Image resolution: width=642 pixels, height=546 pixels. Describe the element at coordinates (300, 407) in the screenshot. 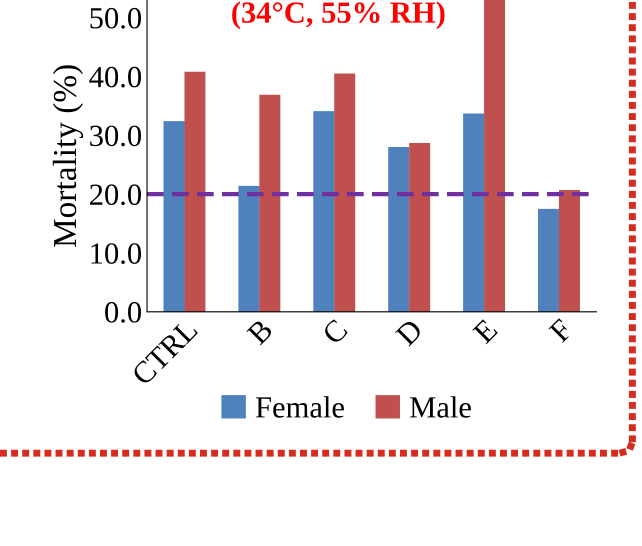

I see `legend-label: Female` at that location.